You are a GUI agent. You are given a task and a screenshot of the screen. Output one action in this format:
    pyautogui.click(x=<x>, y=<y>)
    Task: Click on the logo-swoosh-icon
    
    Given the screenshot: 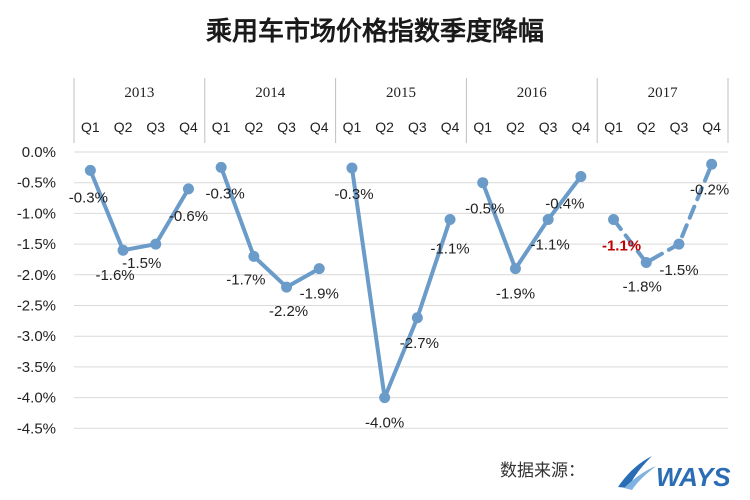 What is the action you would take?
    pyautogui.click(x=635, y=472)
    